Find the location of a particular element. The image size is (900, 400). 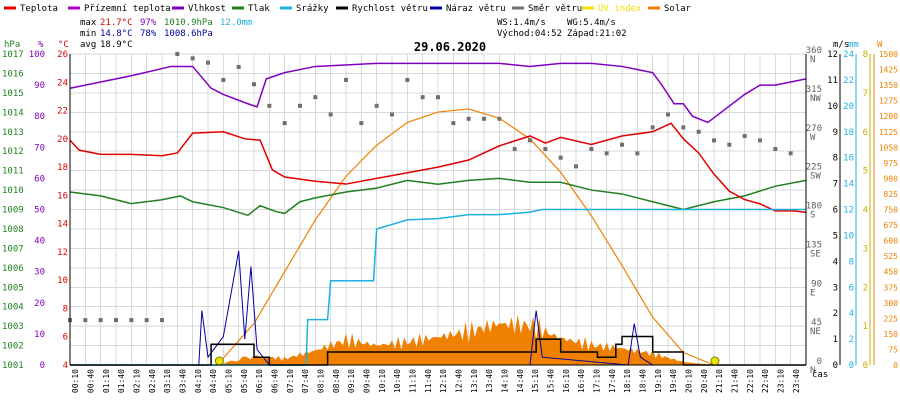

tick-label-pressure: 1013 is located at coordinates (13, 133).